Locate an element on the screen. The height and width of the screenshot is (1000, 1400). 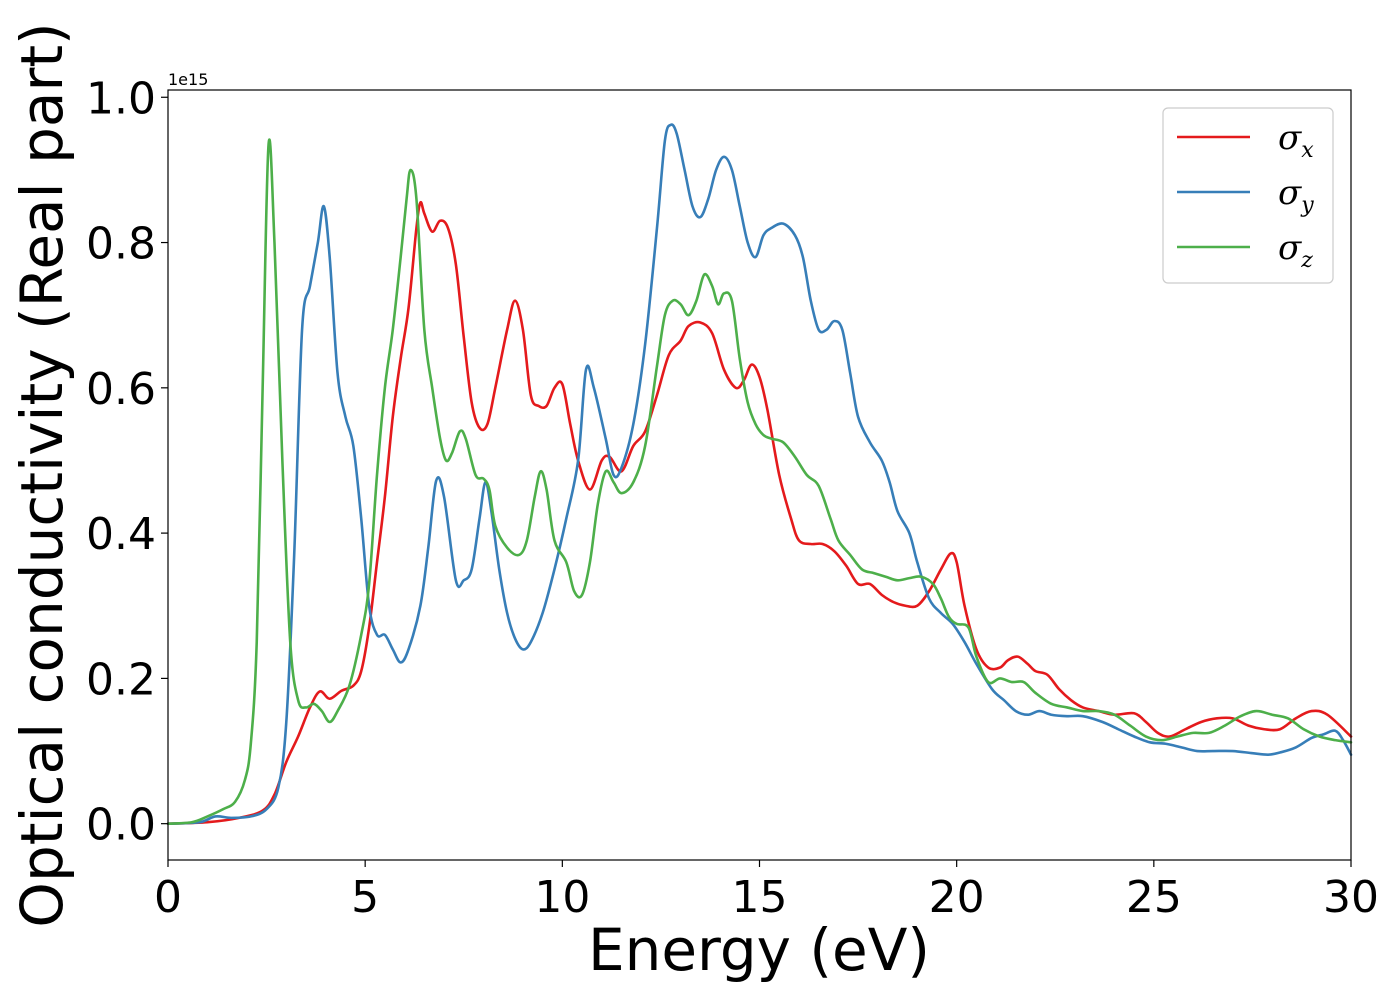
x-axis-ticks: 0 5 10 15 20 25 30 is located at coordinates (766, 891).